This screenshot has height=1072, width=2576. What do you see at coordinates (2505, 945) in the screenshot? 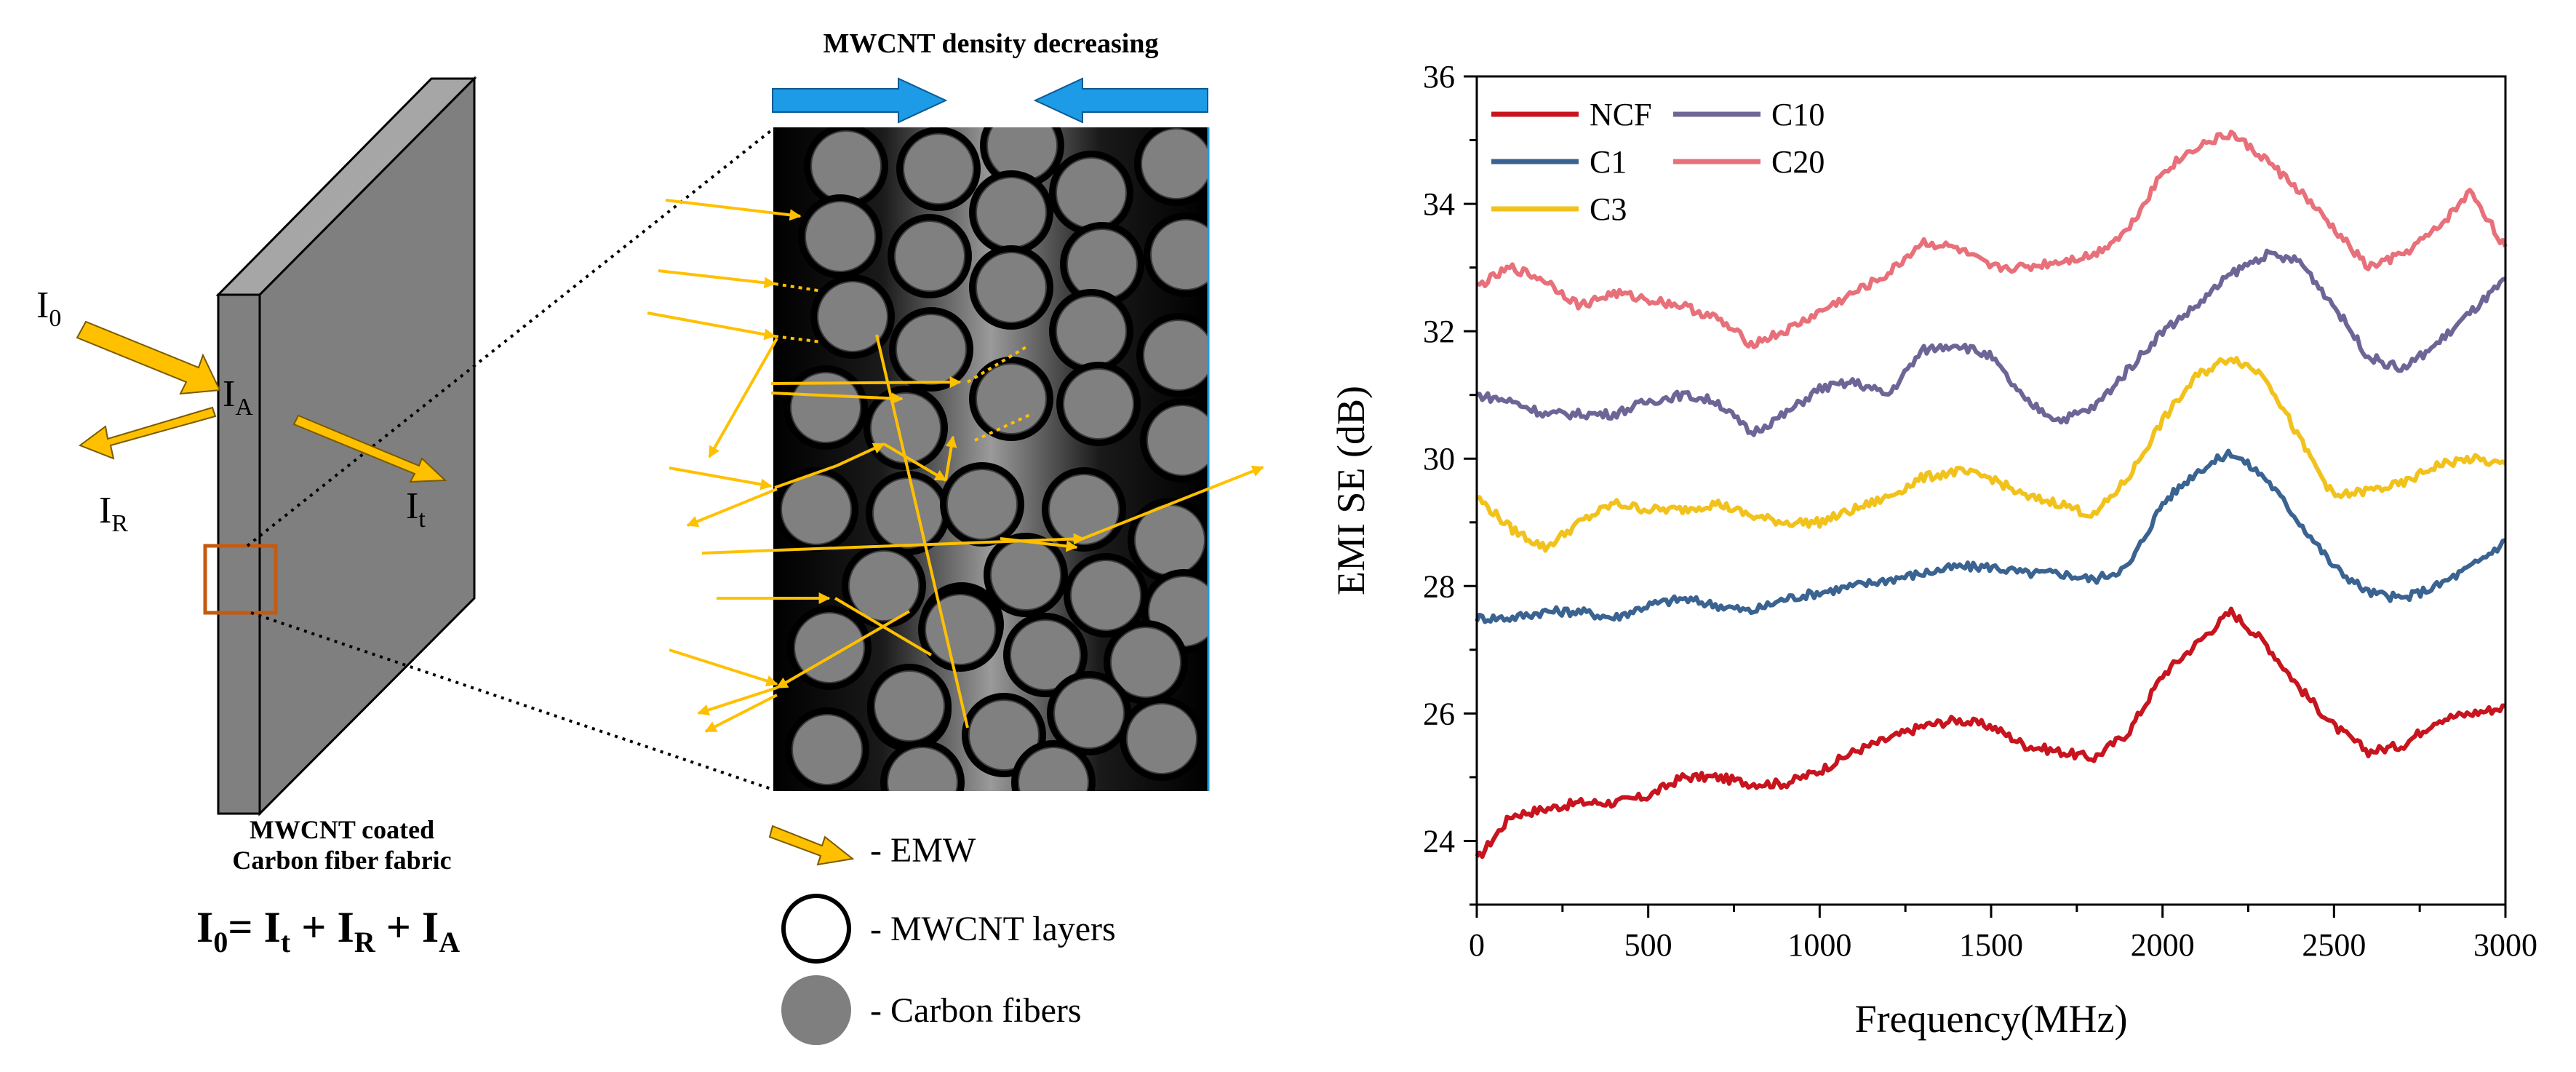
I see `x-tick-label: 3000` at bounding box center [2505, 945].